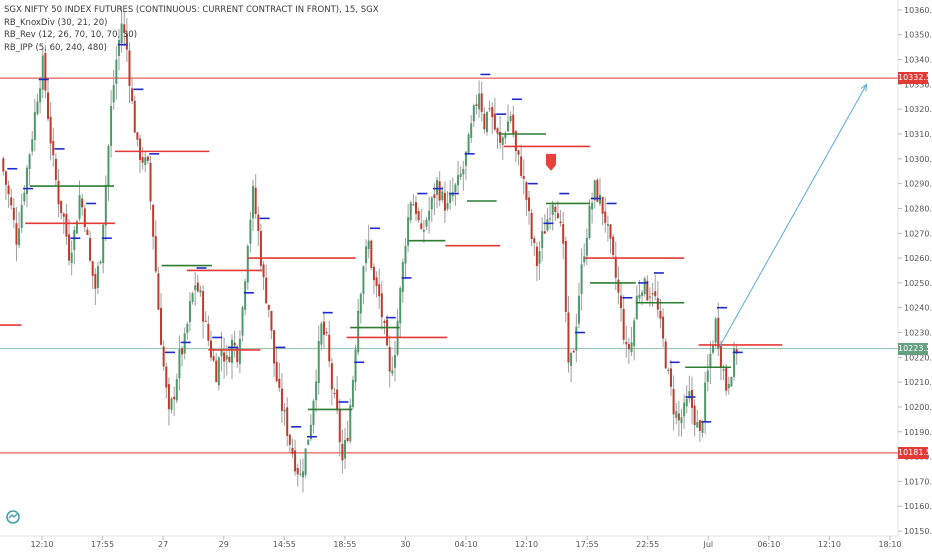 Image resolution: width=932 pixels, height=554 pixels. Describe the element at coordinates (918, 308) in the screenshot. I see `y-tick-label: 10240.0` at that location.